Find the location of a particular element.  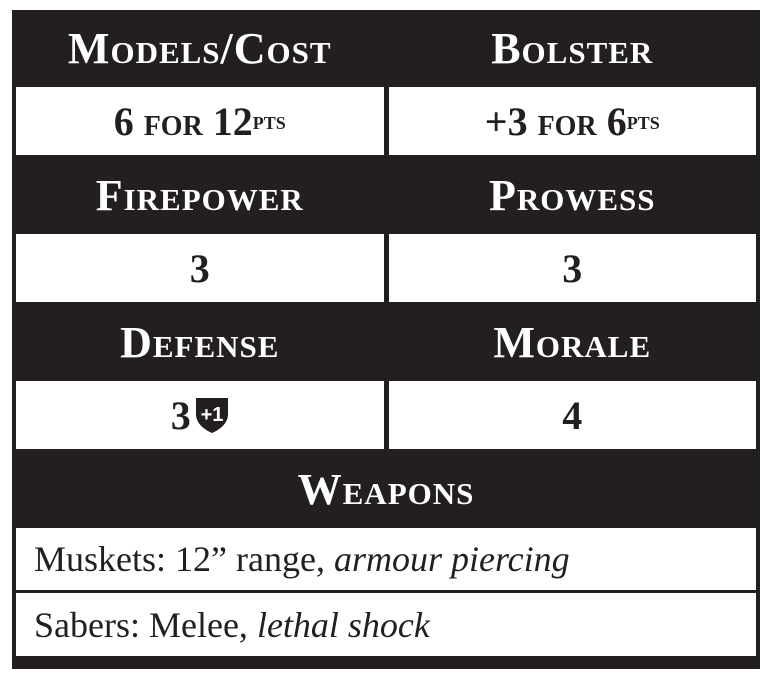

models-cost-header: Models/Cost is located at coordinates (199, 48).